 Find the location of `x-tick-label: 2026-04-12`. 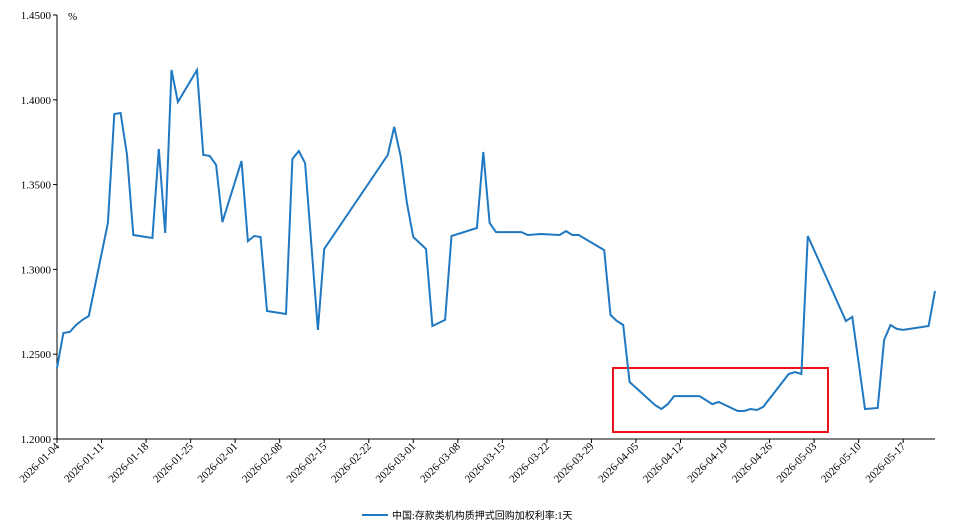

x-tick-label: 2026-04-12 is located at coordinates (663, 463).